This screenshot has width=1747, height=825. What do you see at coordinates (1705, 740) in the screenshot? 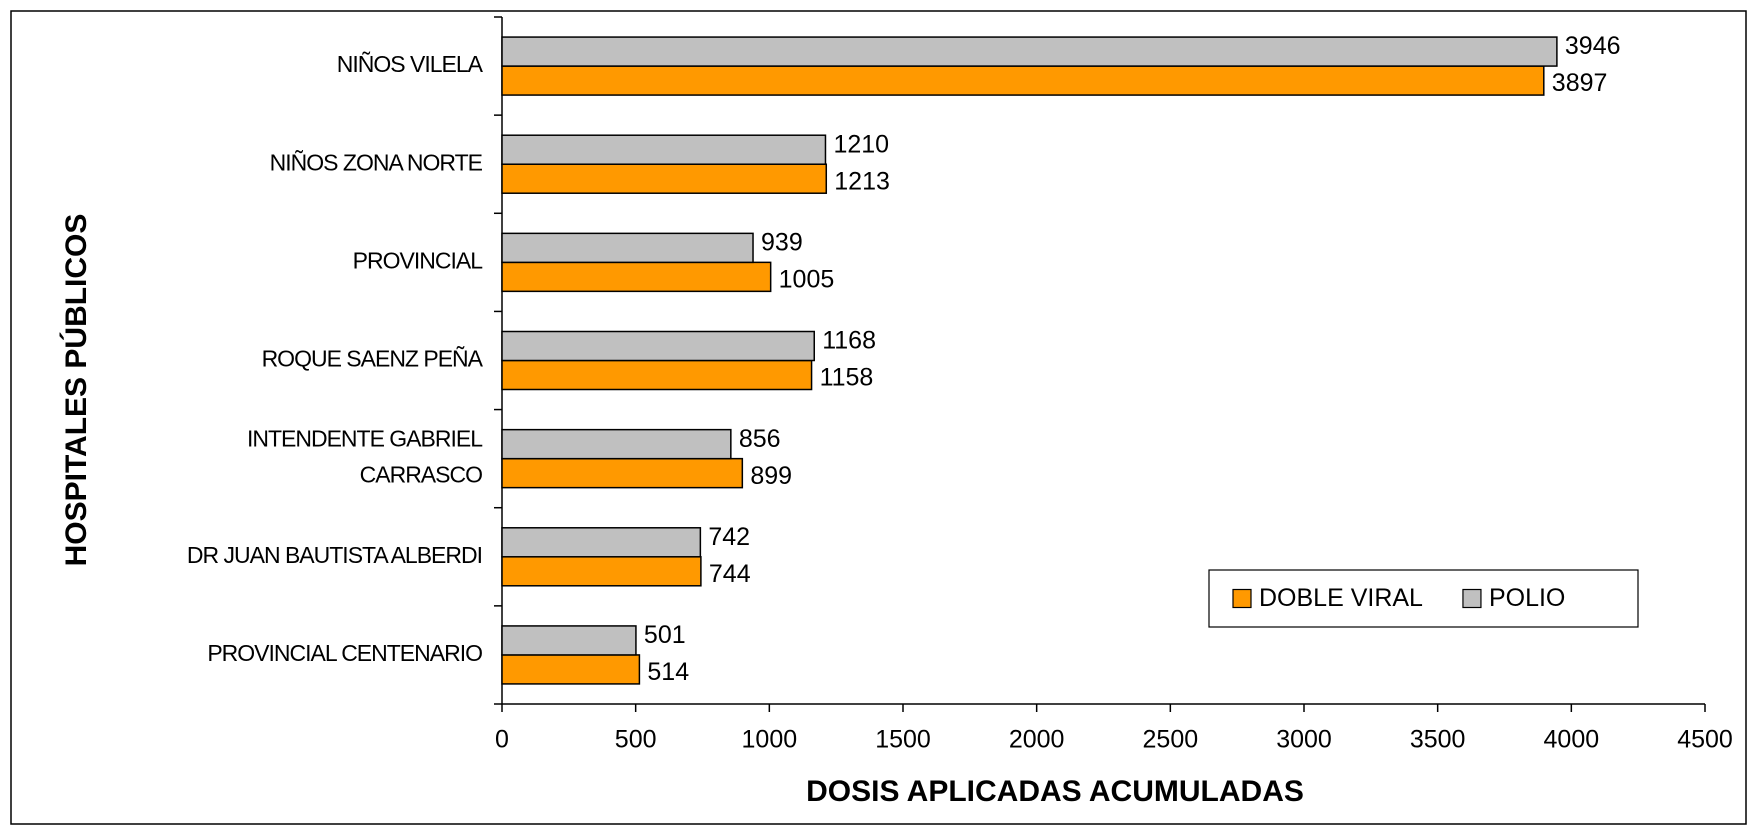
I see `x-tick-label: 4500` at bounding box center [1705, 740].